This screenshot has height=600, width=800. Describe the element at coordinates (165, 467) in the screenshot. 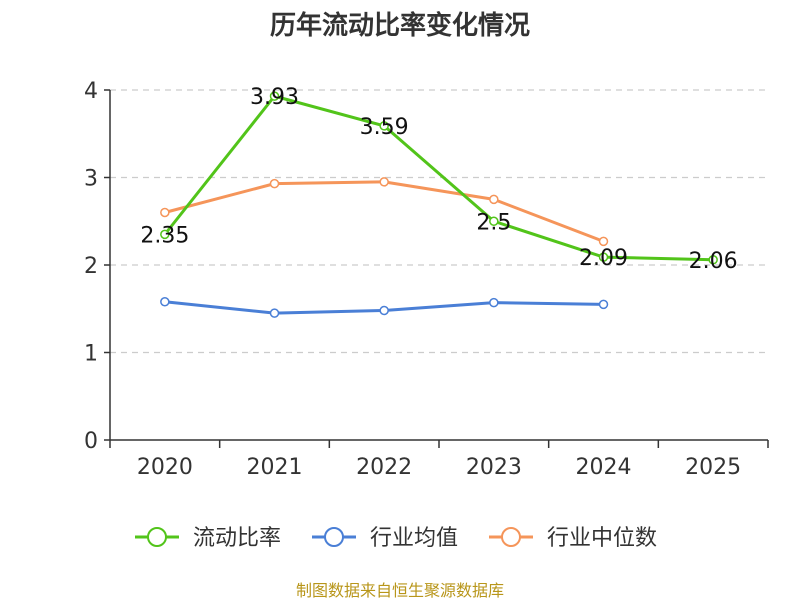

I see `x-tick-label: 2020` at that location.